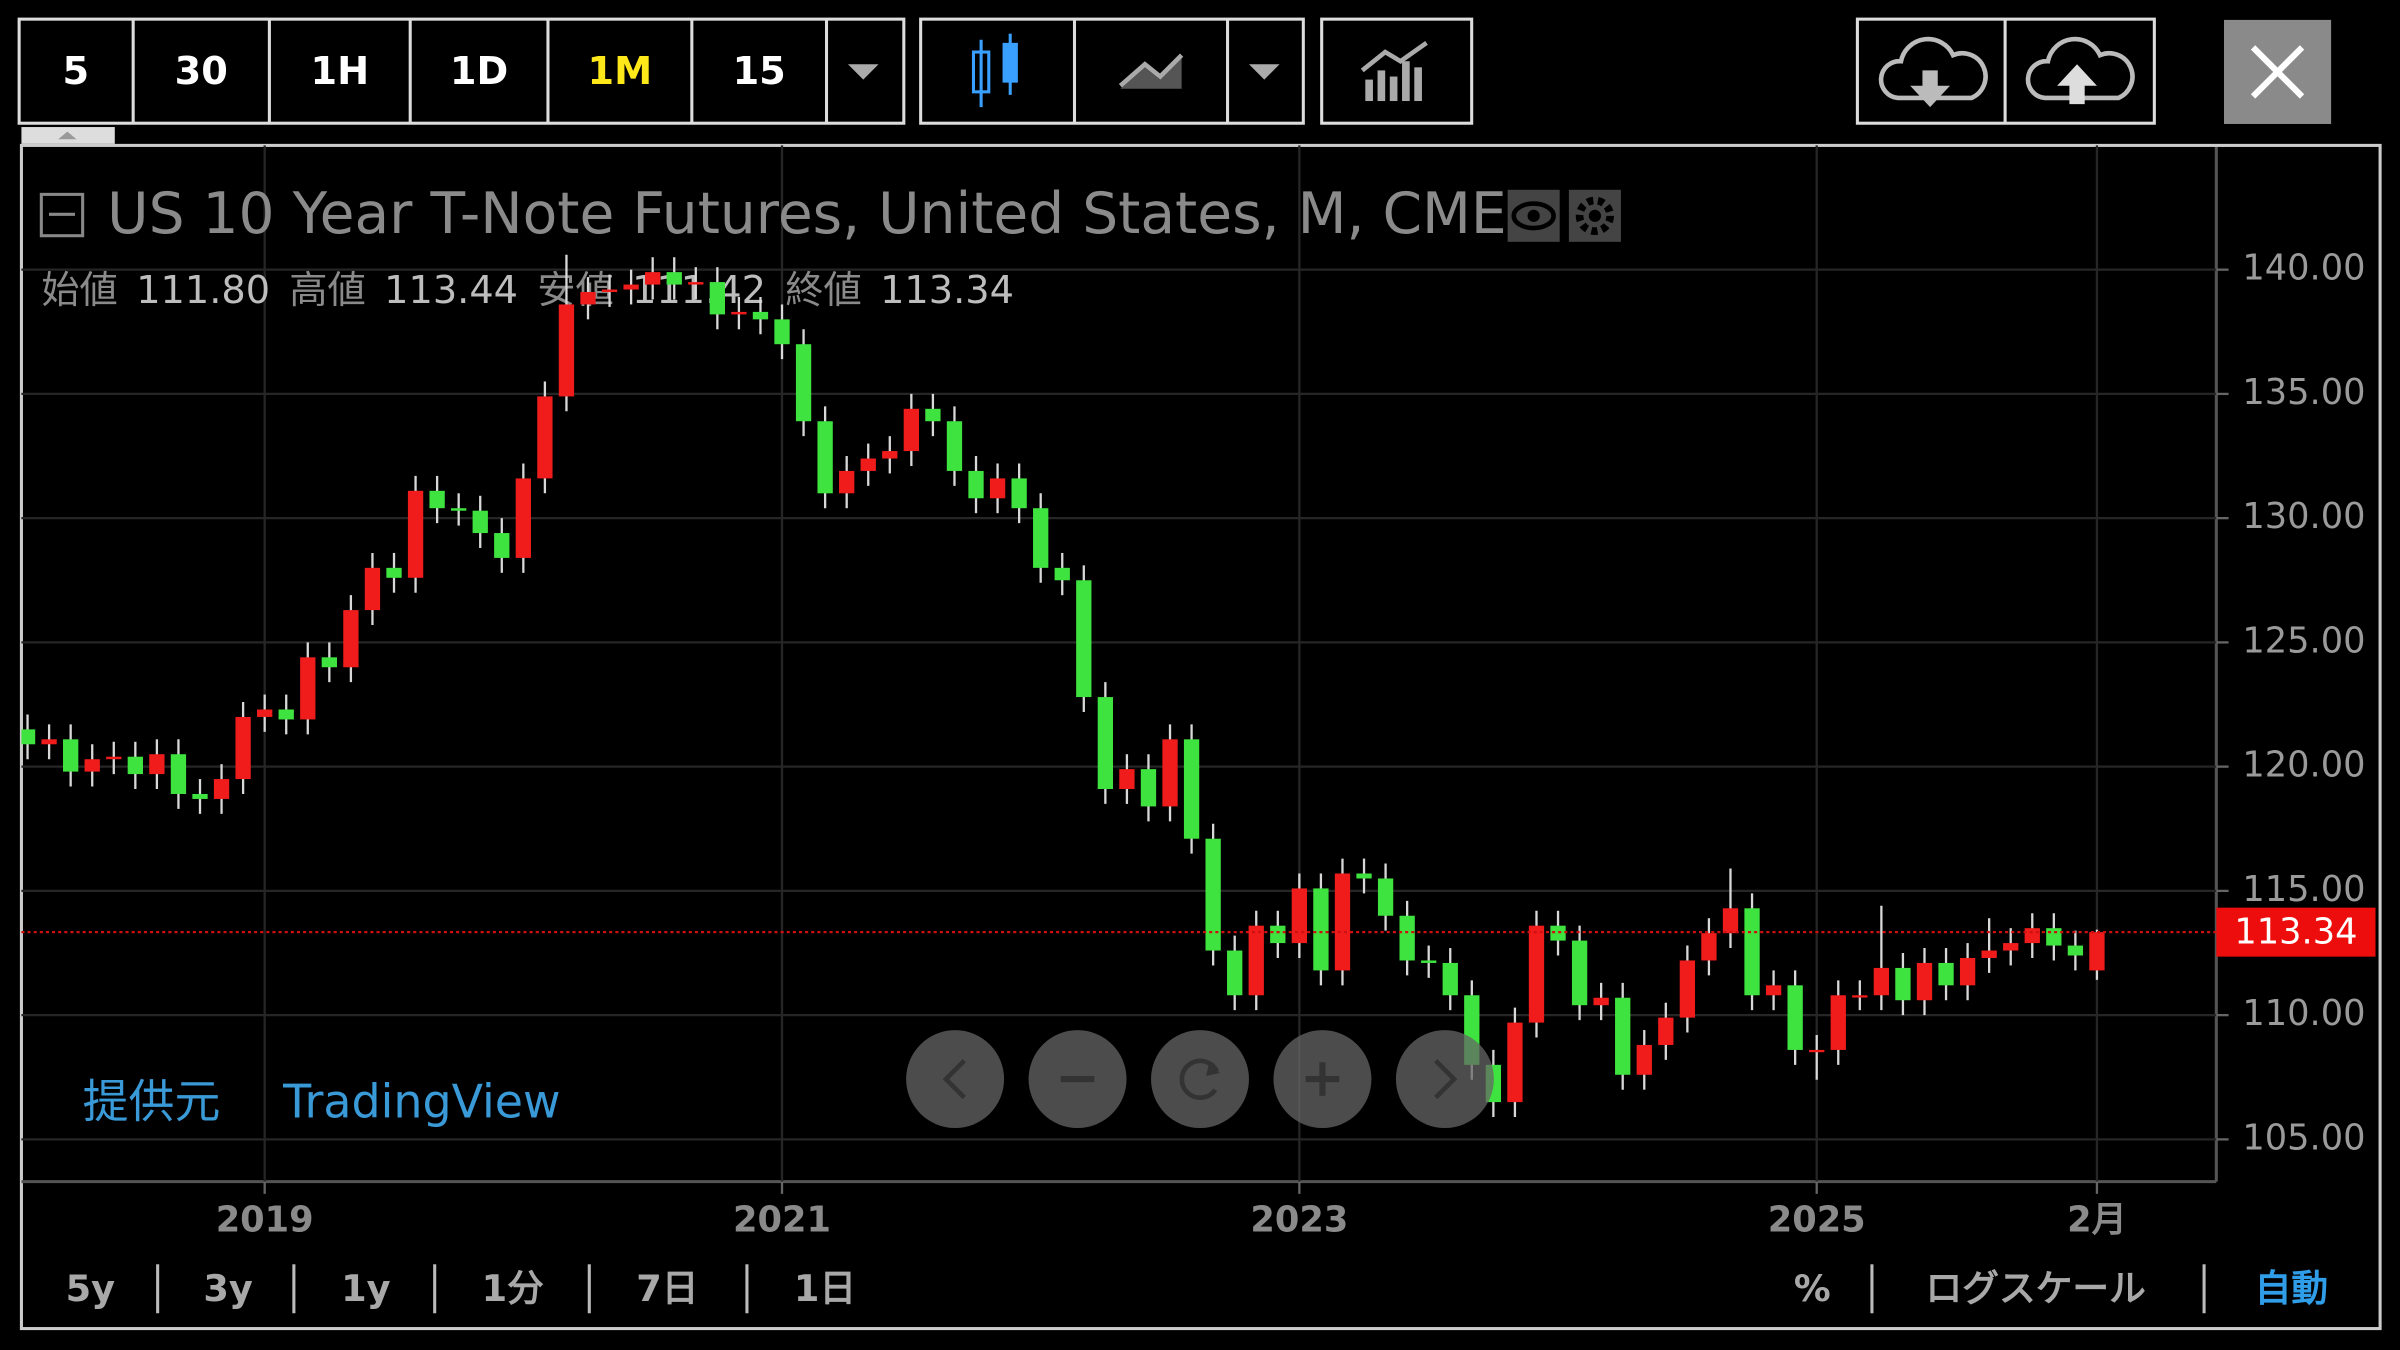  I want to click on cloud-group, so click(2005, 71).